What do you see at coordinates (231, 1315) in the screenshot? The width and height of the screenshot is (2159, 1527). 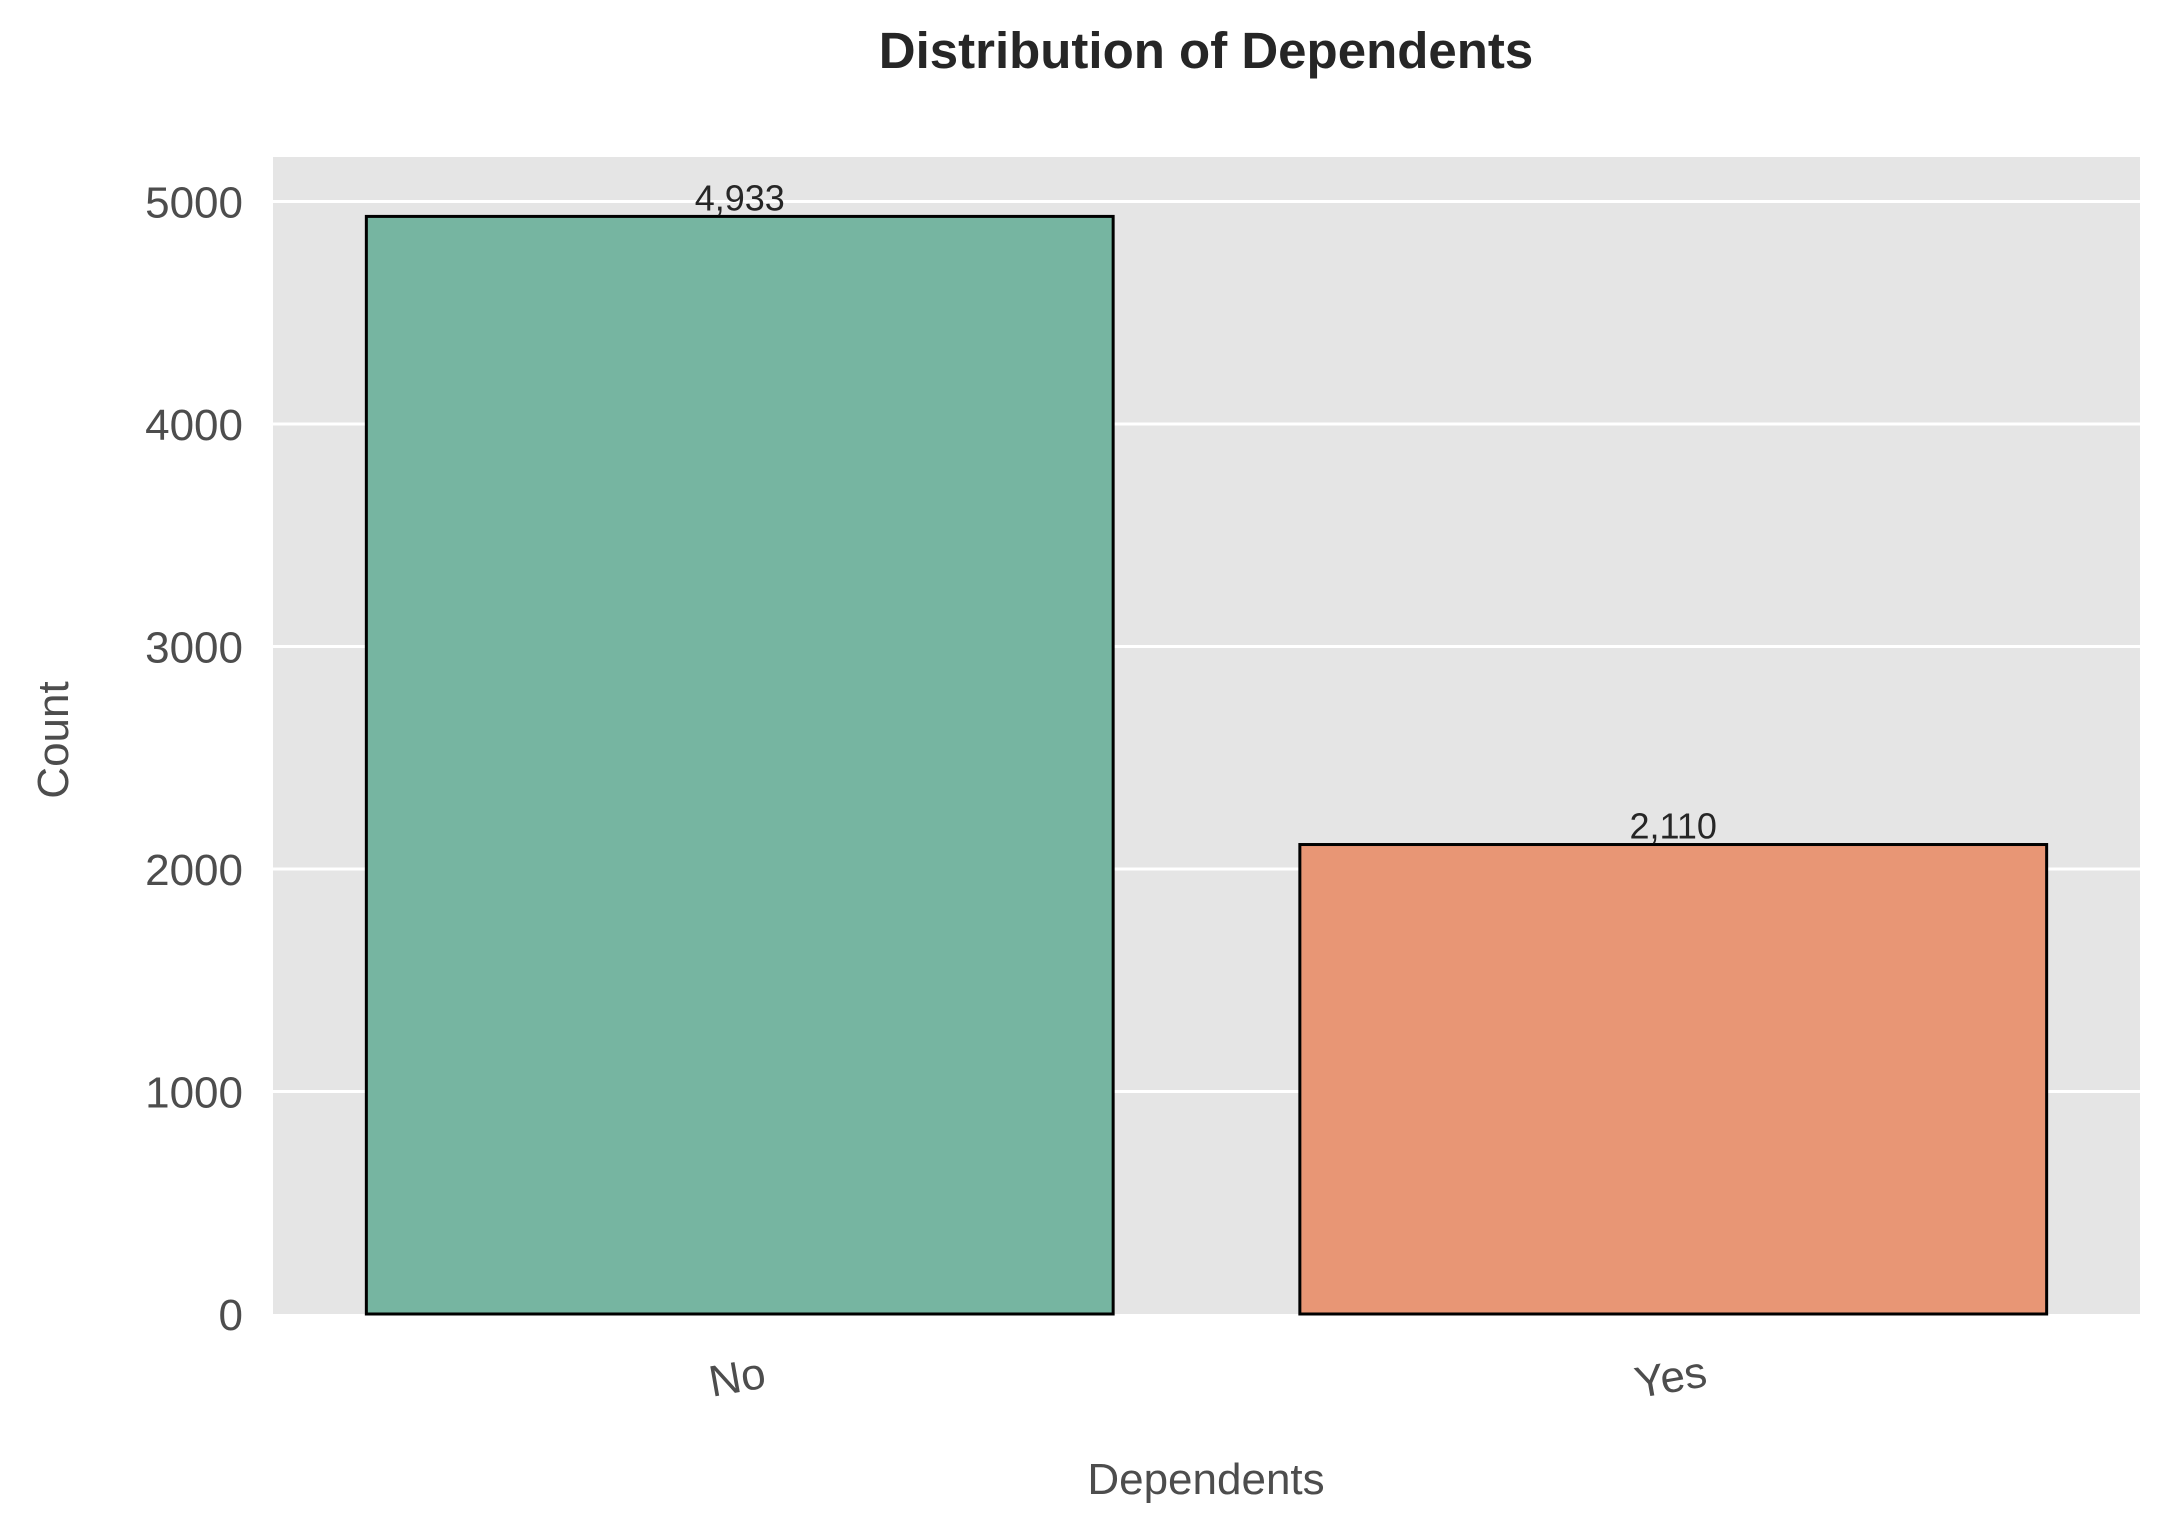 I see `y-tick-label: 0` at bounding box center [231, 1315].